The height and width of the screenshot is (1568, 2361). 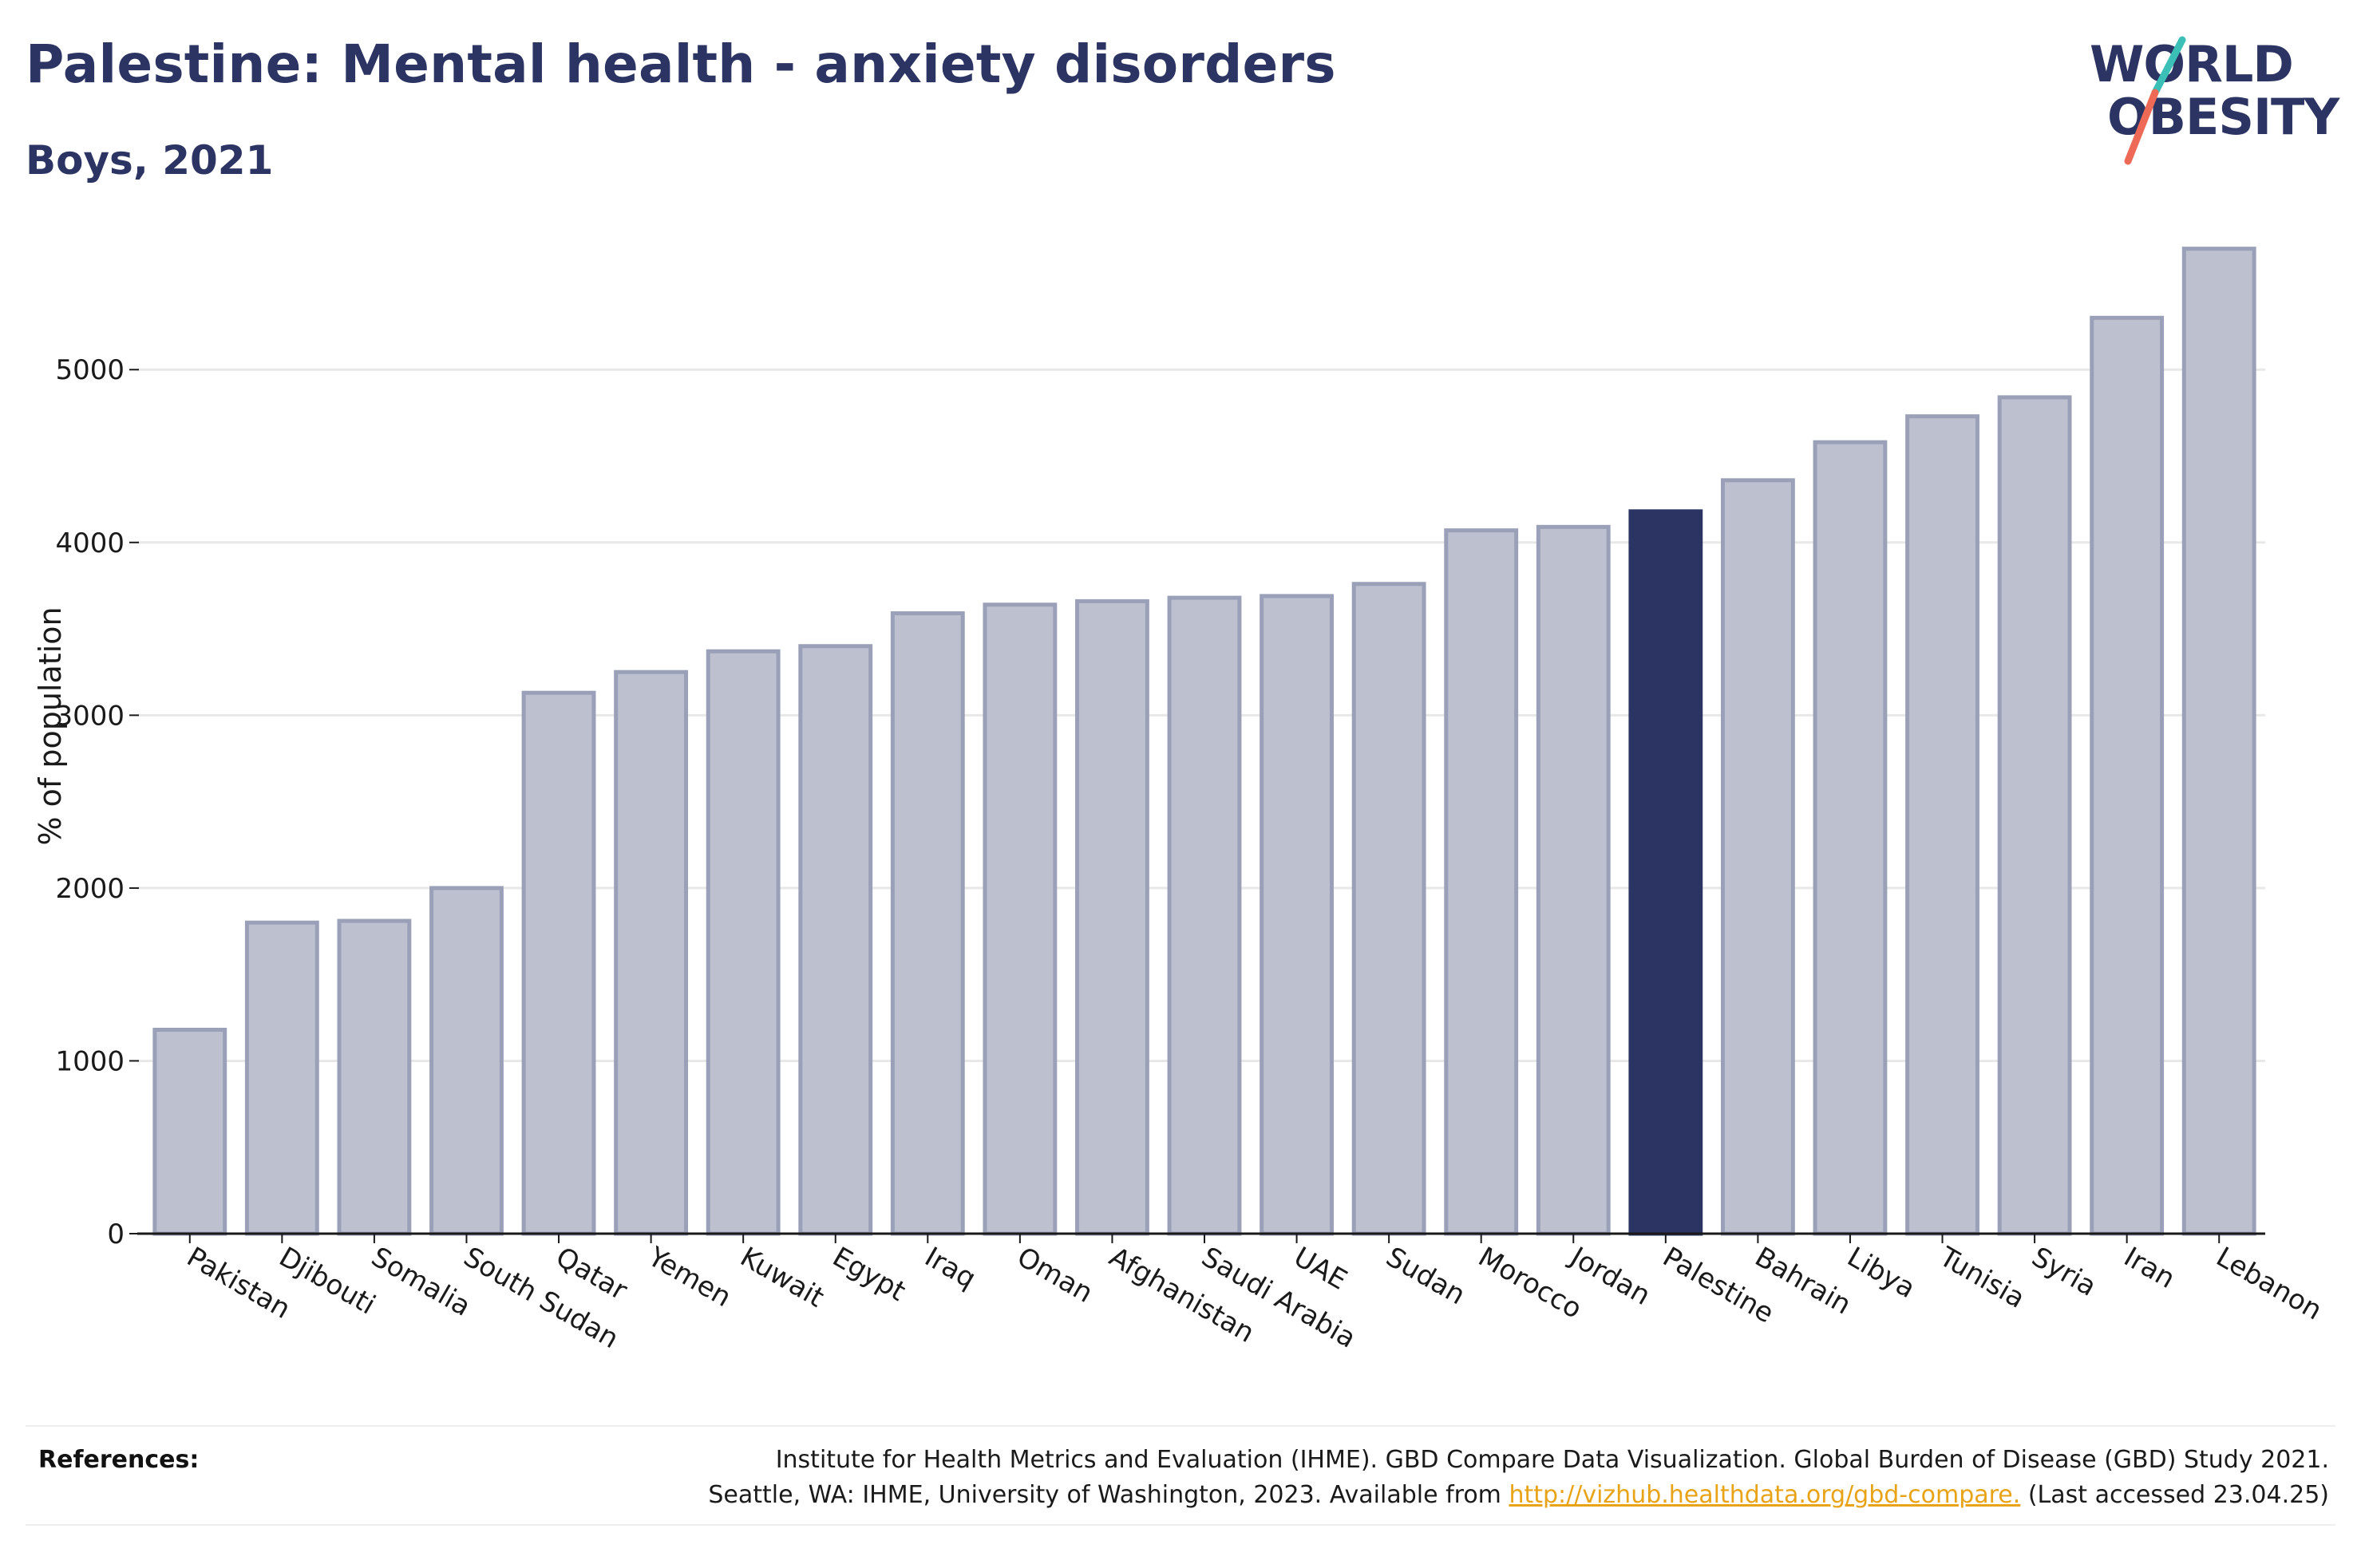 I want to click on references-heading: References:, so click(x=119, y=1460).